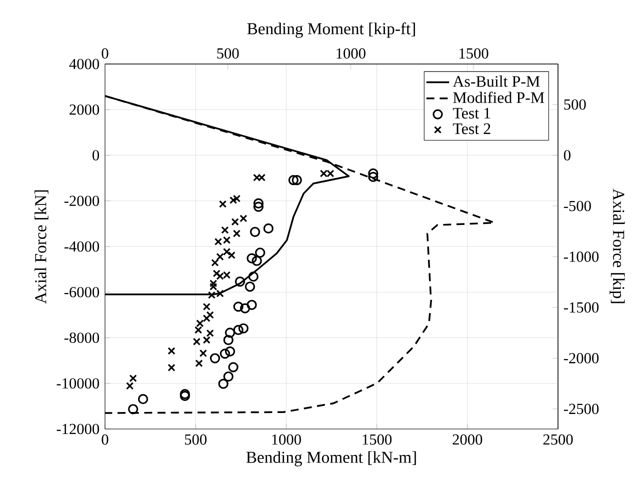  What do you see at coordinates (82, 337) in the screenshot?
I see `y-tick-label: -8000` at bounding box center [82, 337].